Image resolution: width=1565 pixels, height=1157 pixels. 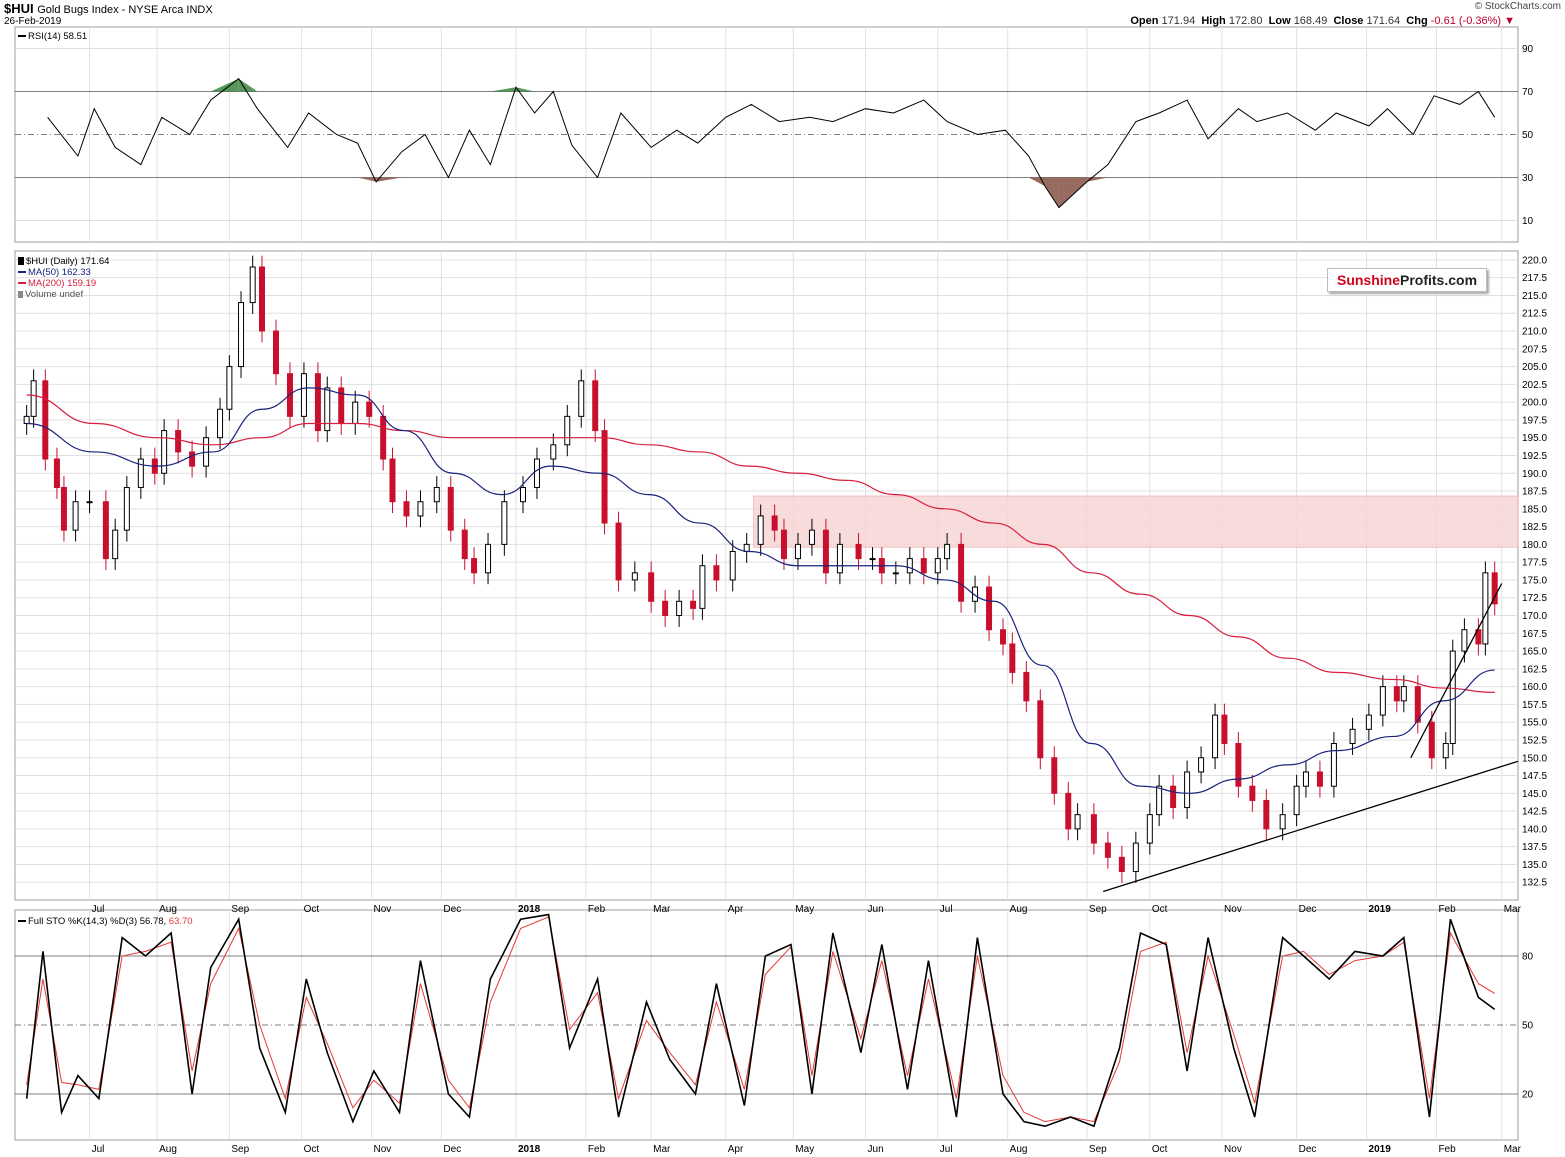 What do you see at coordinates (1534, 776) in the screenshot?
I see `y-tick-label: 147.5` at bounding box center [1534, 776].